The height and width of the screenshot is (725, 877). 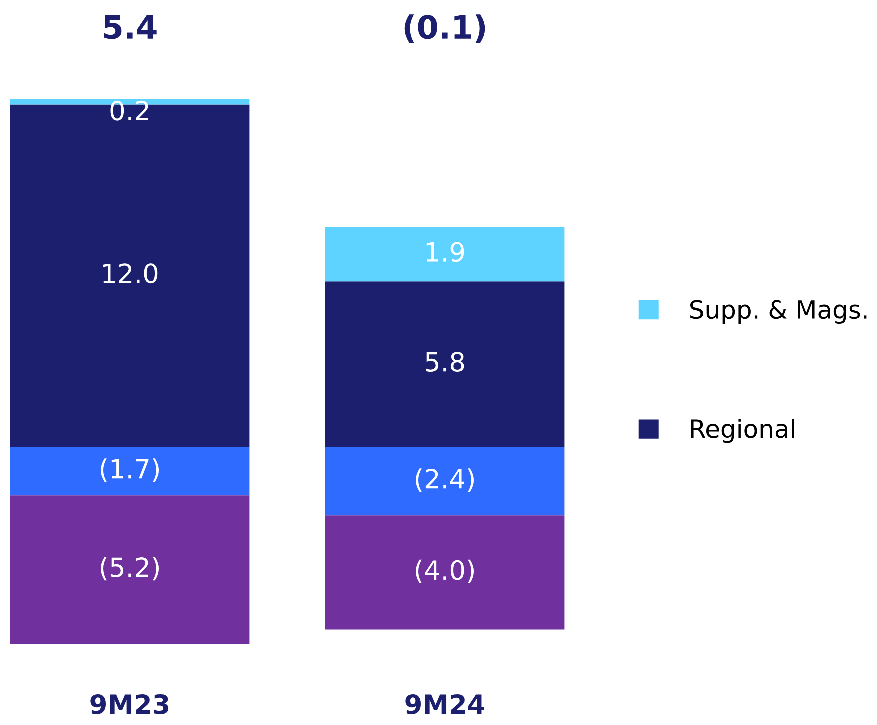 What do you see at coordinates (445, 362) in the screenshot?
I see `data-label: 5.8` at bounding box center [445, 362].